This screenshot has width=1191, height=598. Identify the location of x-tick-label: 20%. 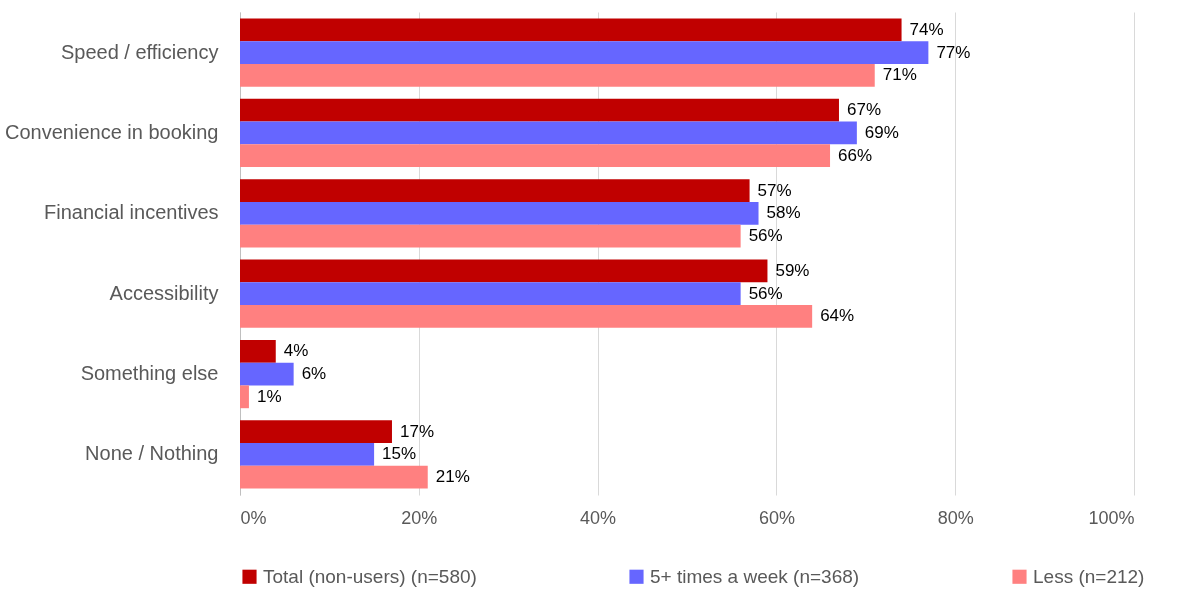
(419, 517).